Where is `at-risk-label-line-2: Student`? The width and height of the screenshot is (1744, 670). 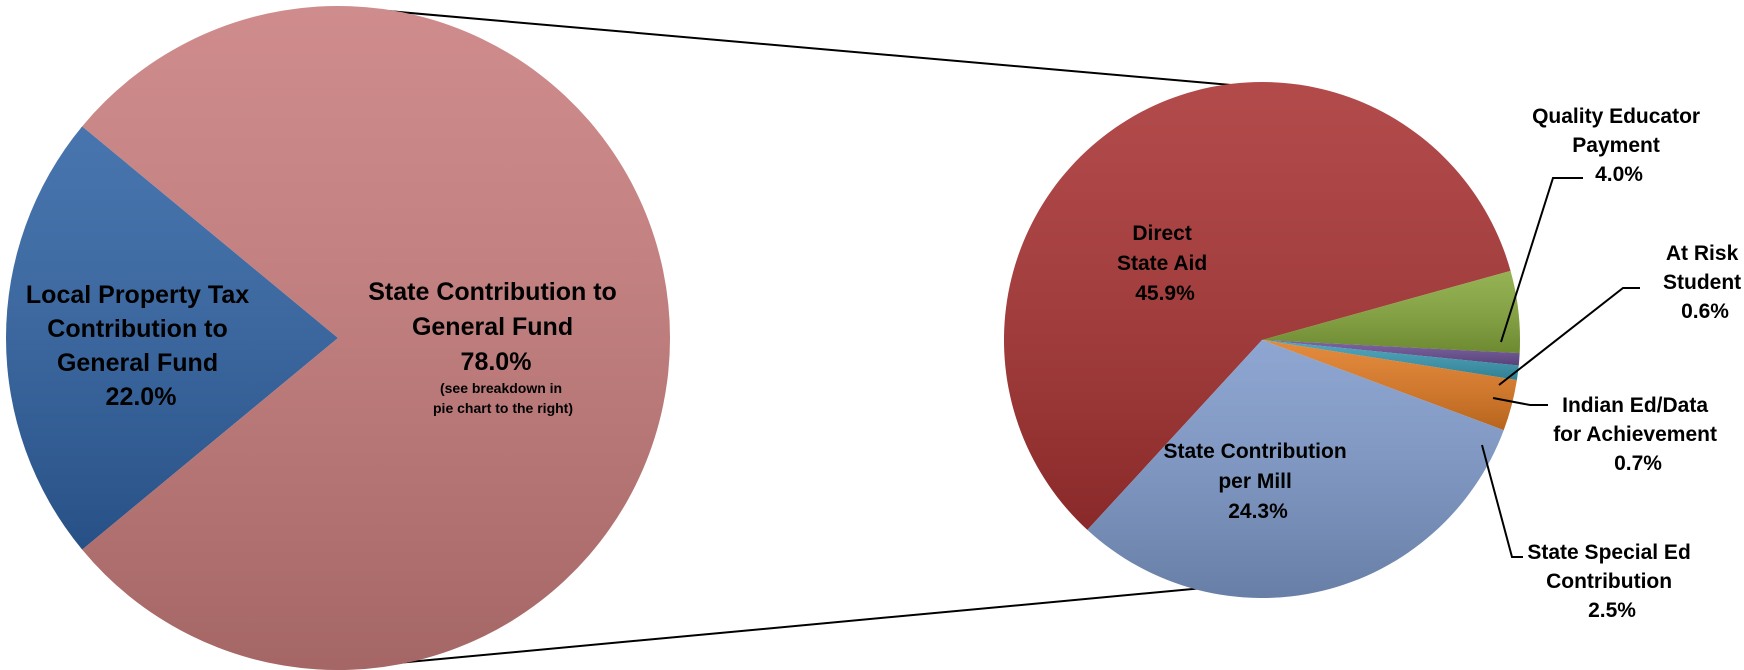
at-risk-label-line-2: Student is located at coordinates (1702, 282).